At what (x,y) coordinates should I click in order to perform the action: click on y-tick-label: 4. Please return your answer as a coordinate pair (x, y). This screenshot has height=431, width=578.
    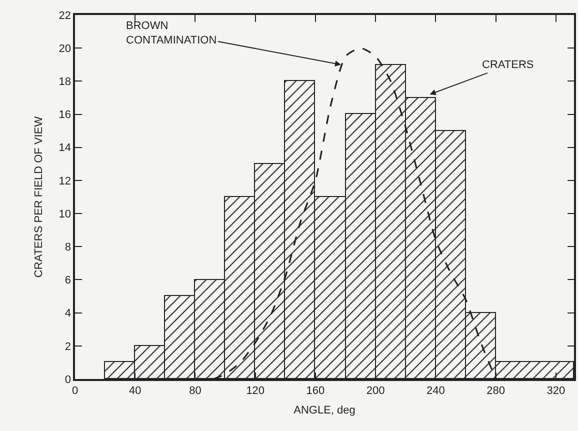
    Looking at the image, I should click on (68, 314).